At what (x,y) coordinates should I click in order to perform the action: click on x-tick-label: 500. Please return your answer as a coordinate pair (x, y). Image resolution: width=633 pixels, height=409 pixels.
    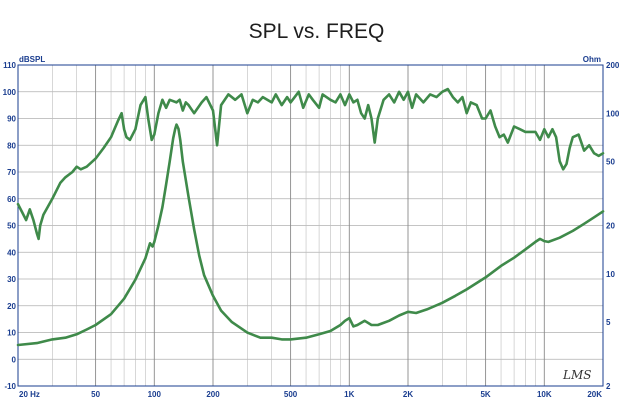
    Looking at the image, I should click on (291, 394).